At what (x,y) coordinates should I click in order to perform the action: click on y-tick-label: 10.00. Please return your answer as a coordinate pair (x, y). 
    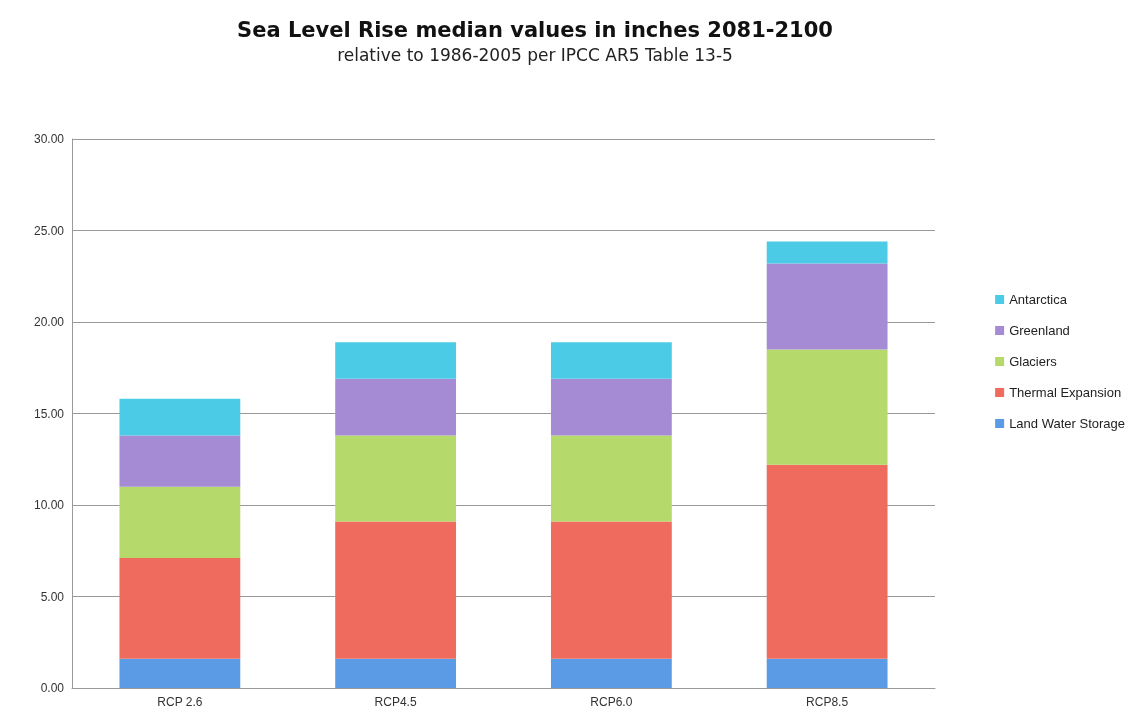
    Looking at the image, I should click on (49, 505).